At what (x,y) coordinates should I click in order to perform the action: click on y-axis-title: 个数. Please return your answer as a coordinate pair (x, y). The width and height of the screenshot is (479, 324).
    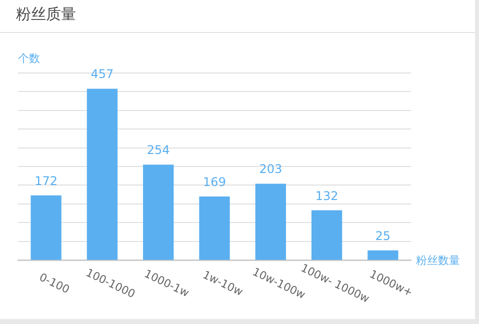
    Looking at the image, I should click on (29, 58).